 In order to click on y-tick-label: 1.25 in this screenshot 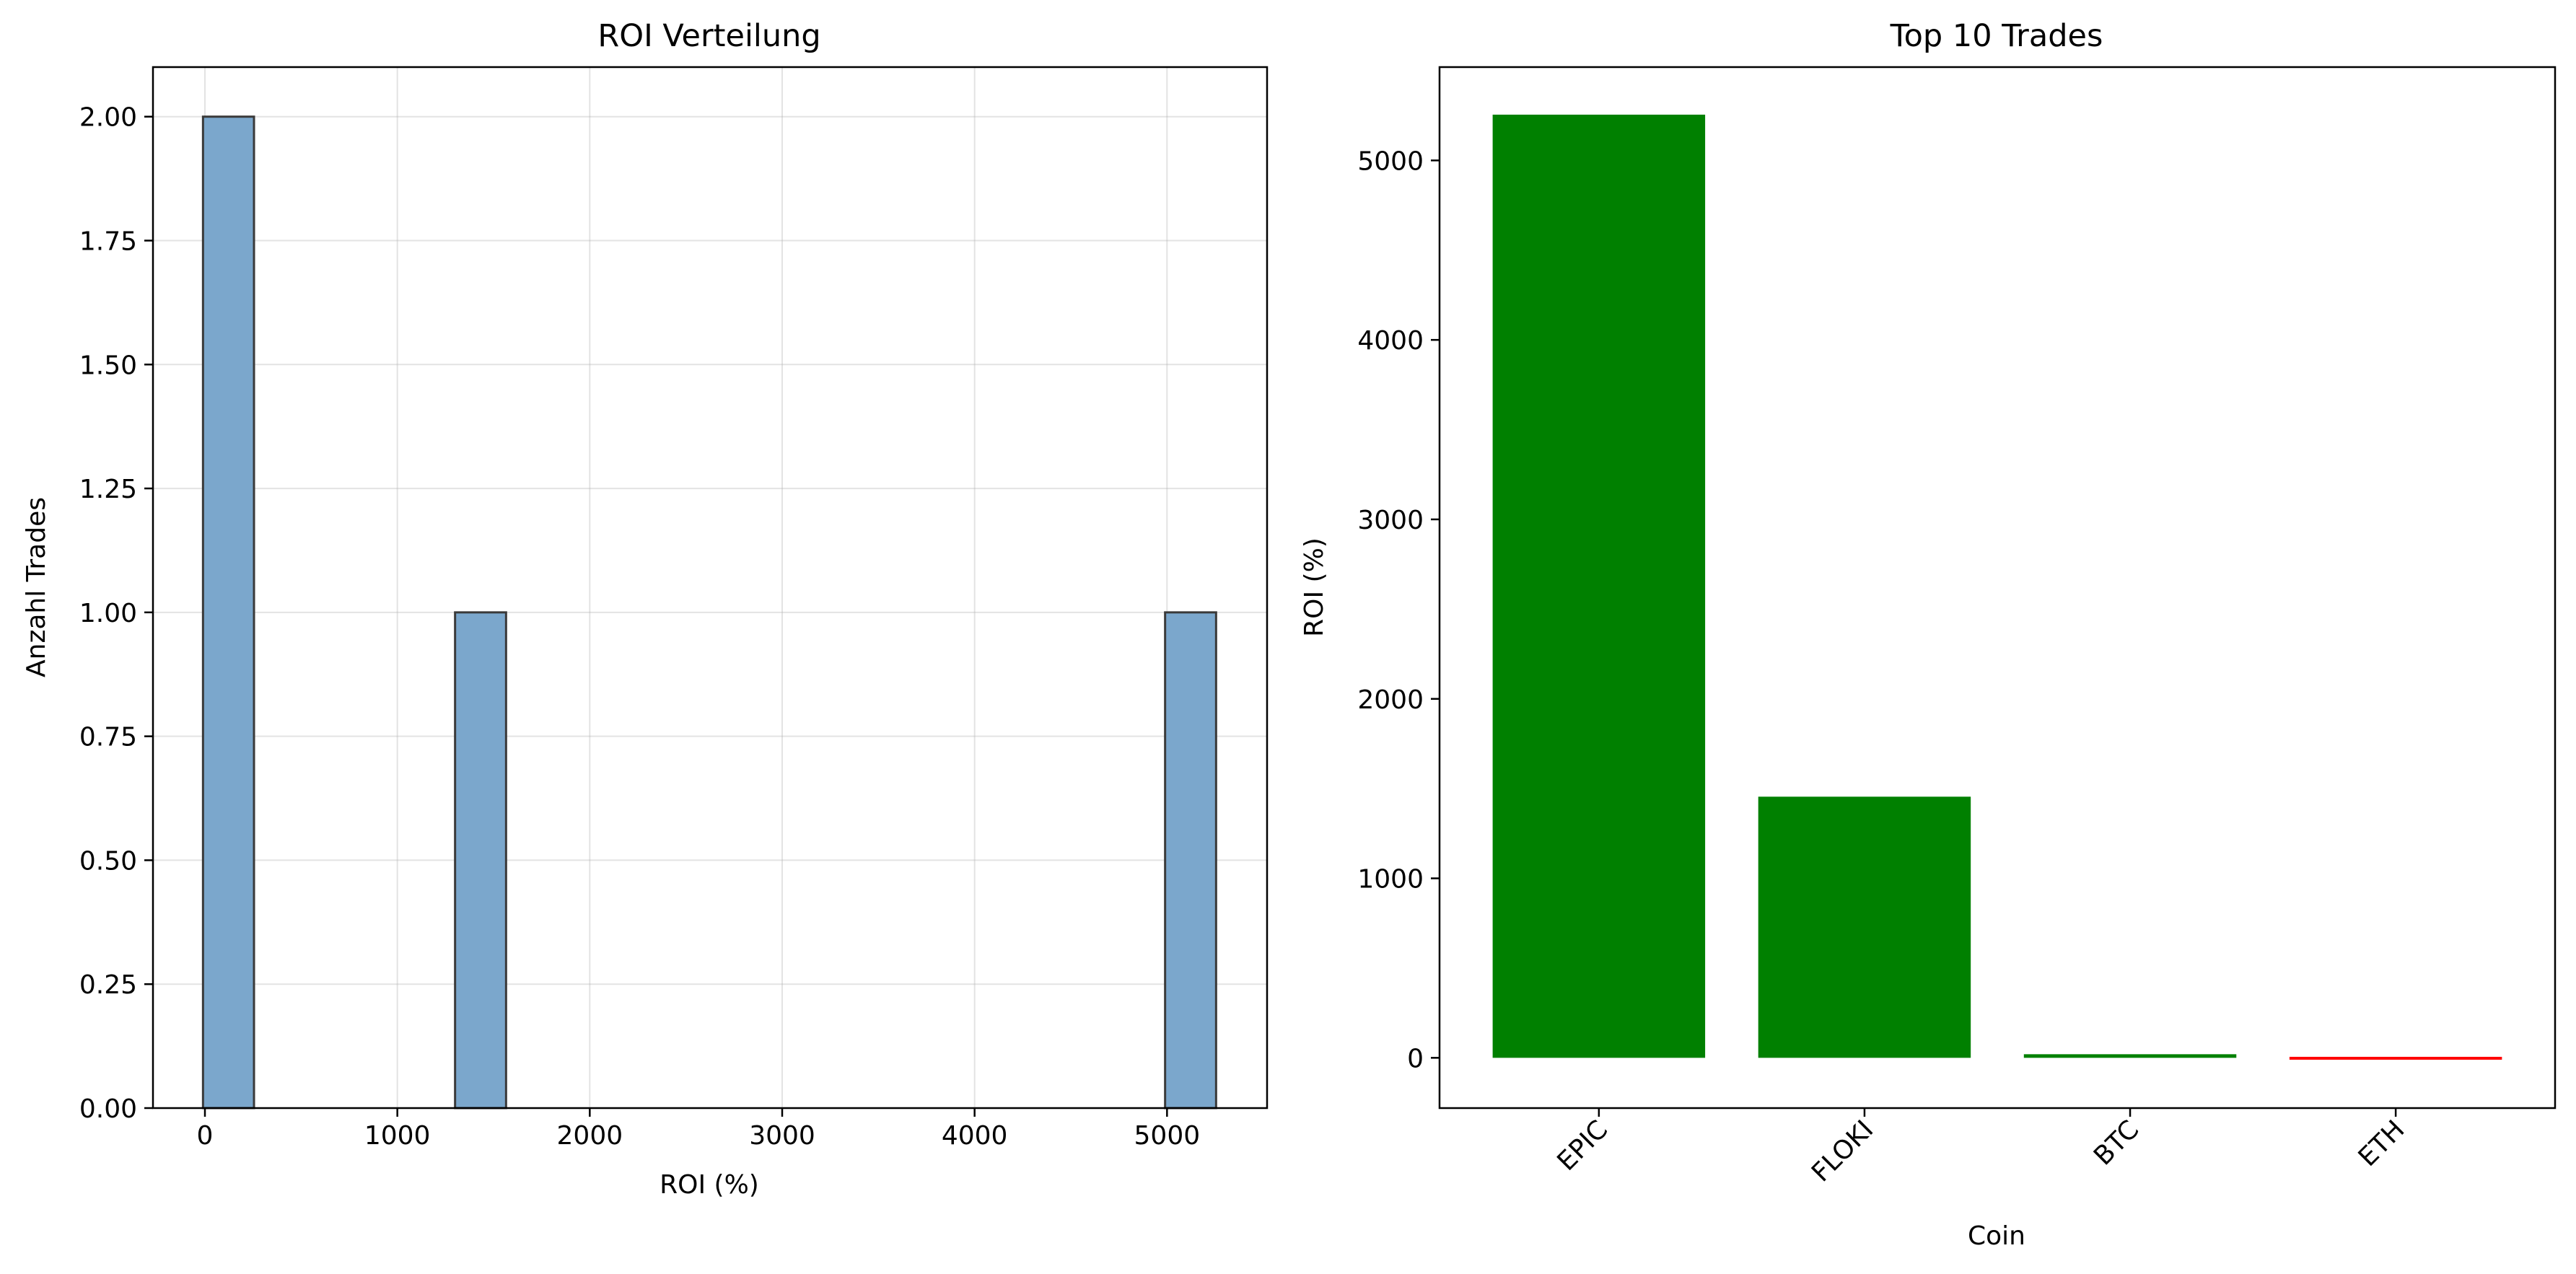, I will do `click(108, 490)`.